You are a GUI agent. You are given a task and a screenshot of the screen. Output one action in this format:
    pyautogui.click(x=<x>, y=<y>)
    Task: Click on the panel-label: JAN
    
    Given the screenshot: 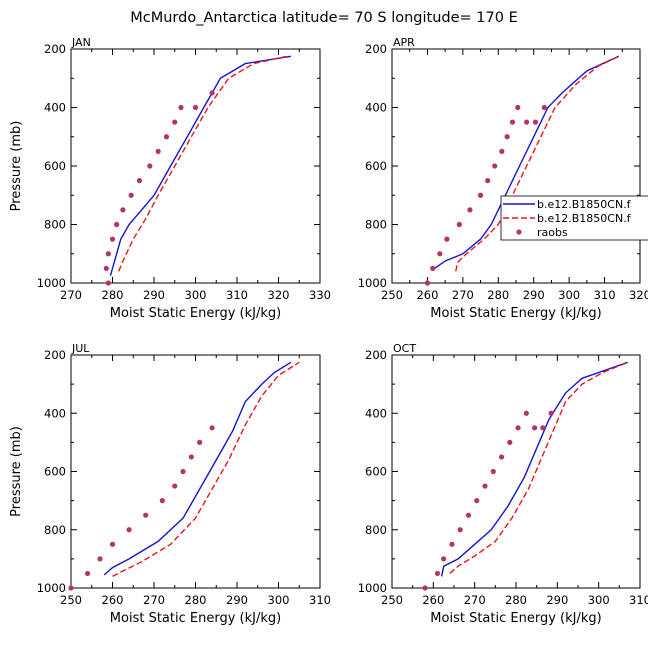 What is the action you would take?
    pyautogui.click(x=81, y=42)
    